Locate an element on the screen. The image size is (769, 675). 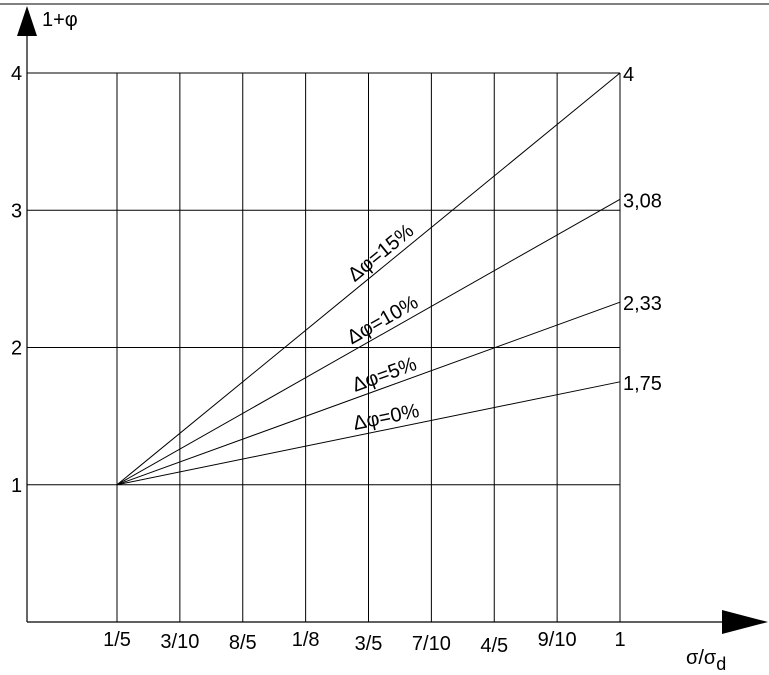
x-tick-label: 1/8 is located at coordinates (306, 640).